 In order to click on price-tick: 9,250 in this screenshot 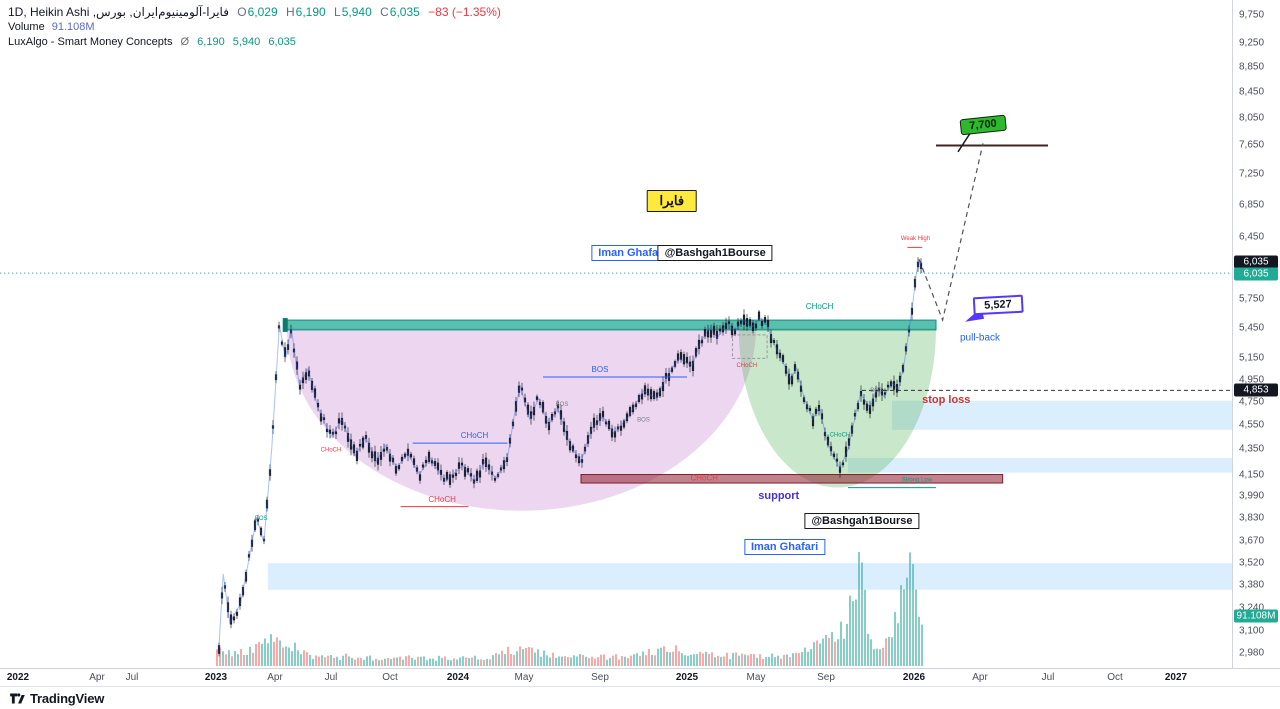, I will do `click(1252, 43)`.